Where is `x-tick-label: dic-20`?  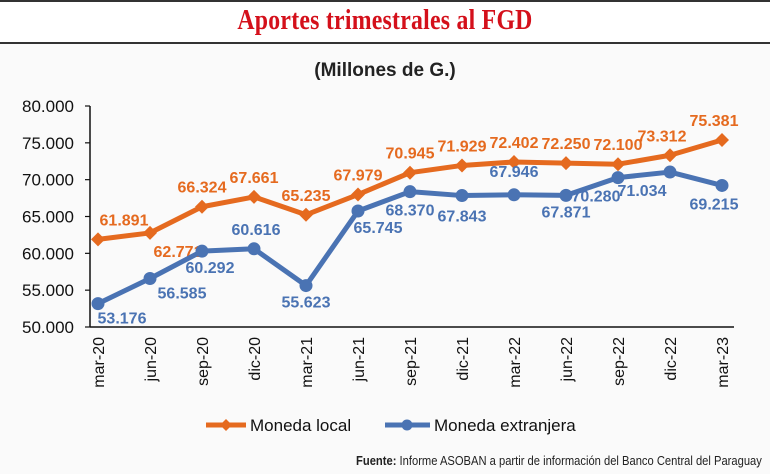
x-tick-label: dic-20 is located at coordinates (255, 359).